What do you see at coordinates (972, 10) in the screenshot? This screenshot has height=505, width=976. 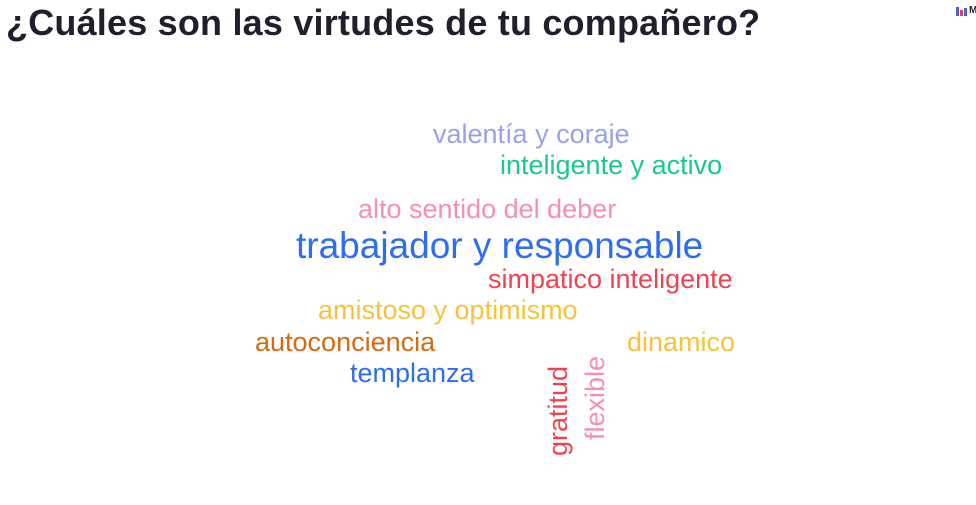 I see `logo-text: M` at bounding box center [972, 10].